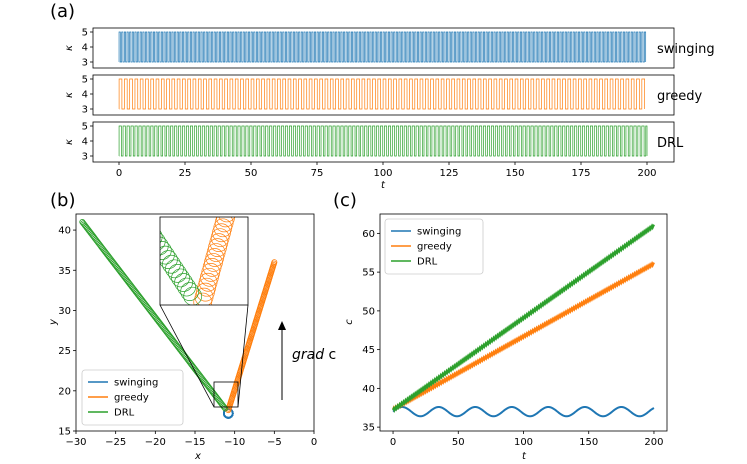 The width and height of the screenshot is (747, 464). What do you see at coordinates (383, 95) in the screenshot?
I see `kappa-row-greedy: 3 4 5 κ greedy` at bounding box center [383, 95].